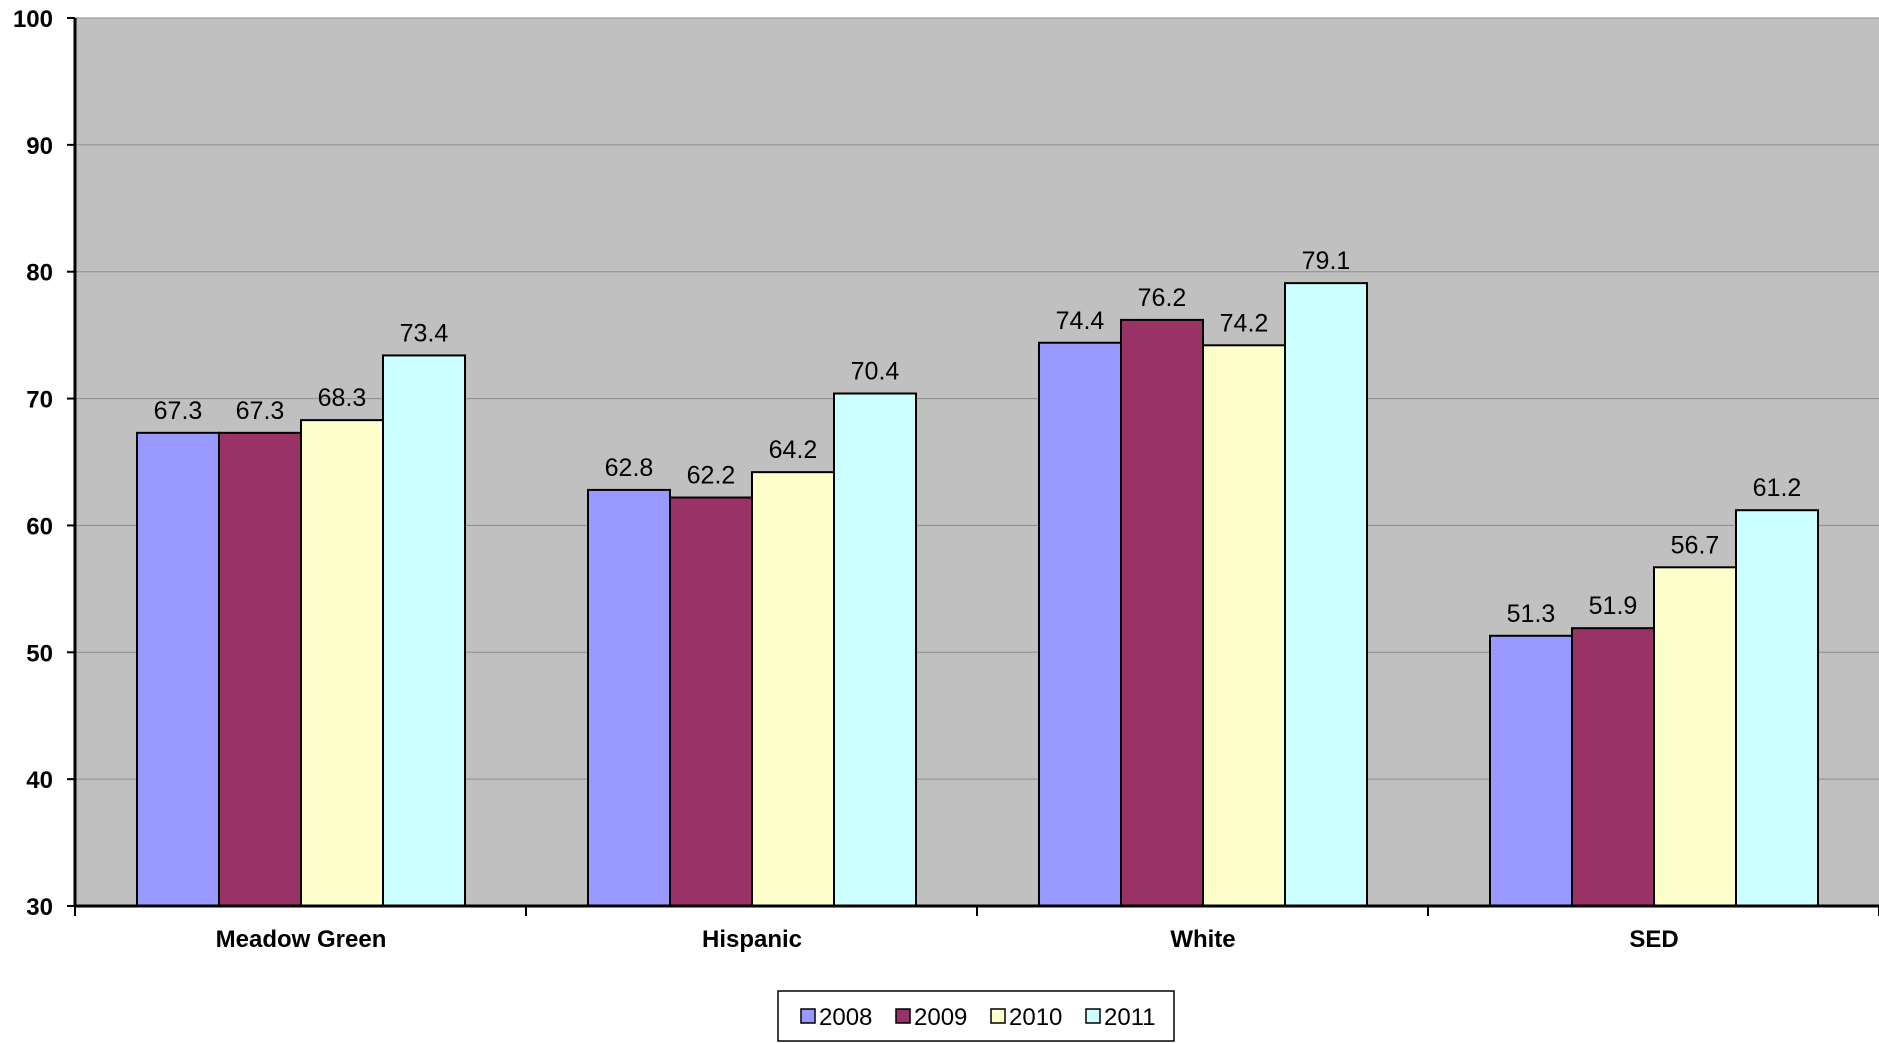 The image size is (1879, 1043). What do you see at coordinates (342, 398) in the screenshot?
I see `data-label-meadow-green-2010: 68.3` at bounding box center [342, 398].